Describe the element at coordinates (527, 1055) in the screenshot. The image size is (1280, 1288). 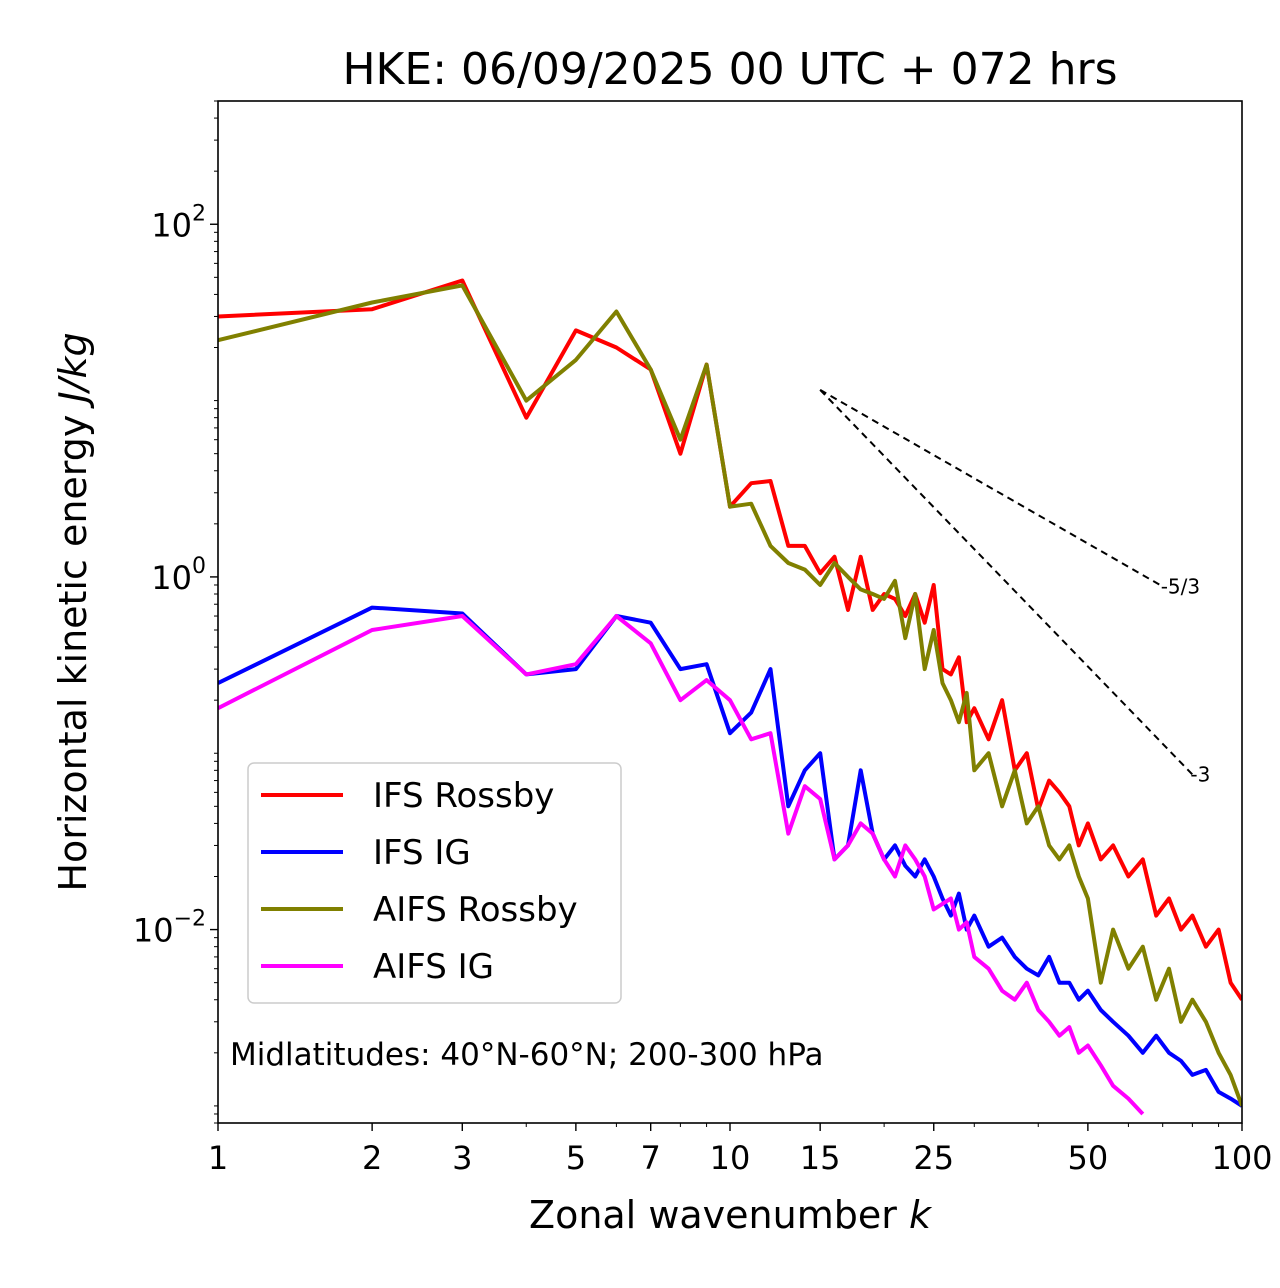
I see `region-annotation: Midlatitudes: 40°N-60°N; 200-300 hPa` at that location.